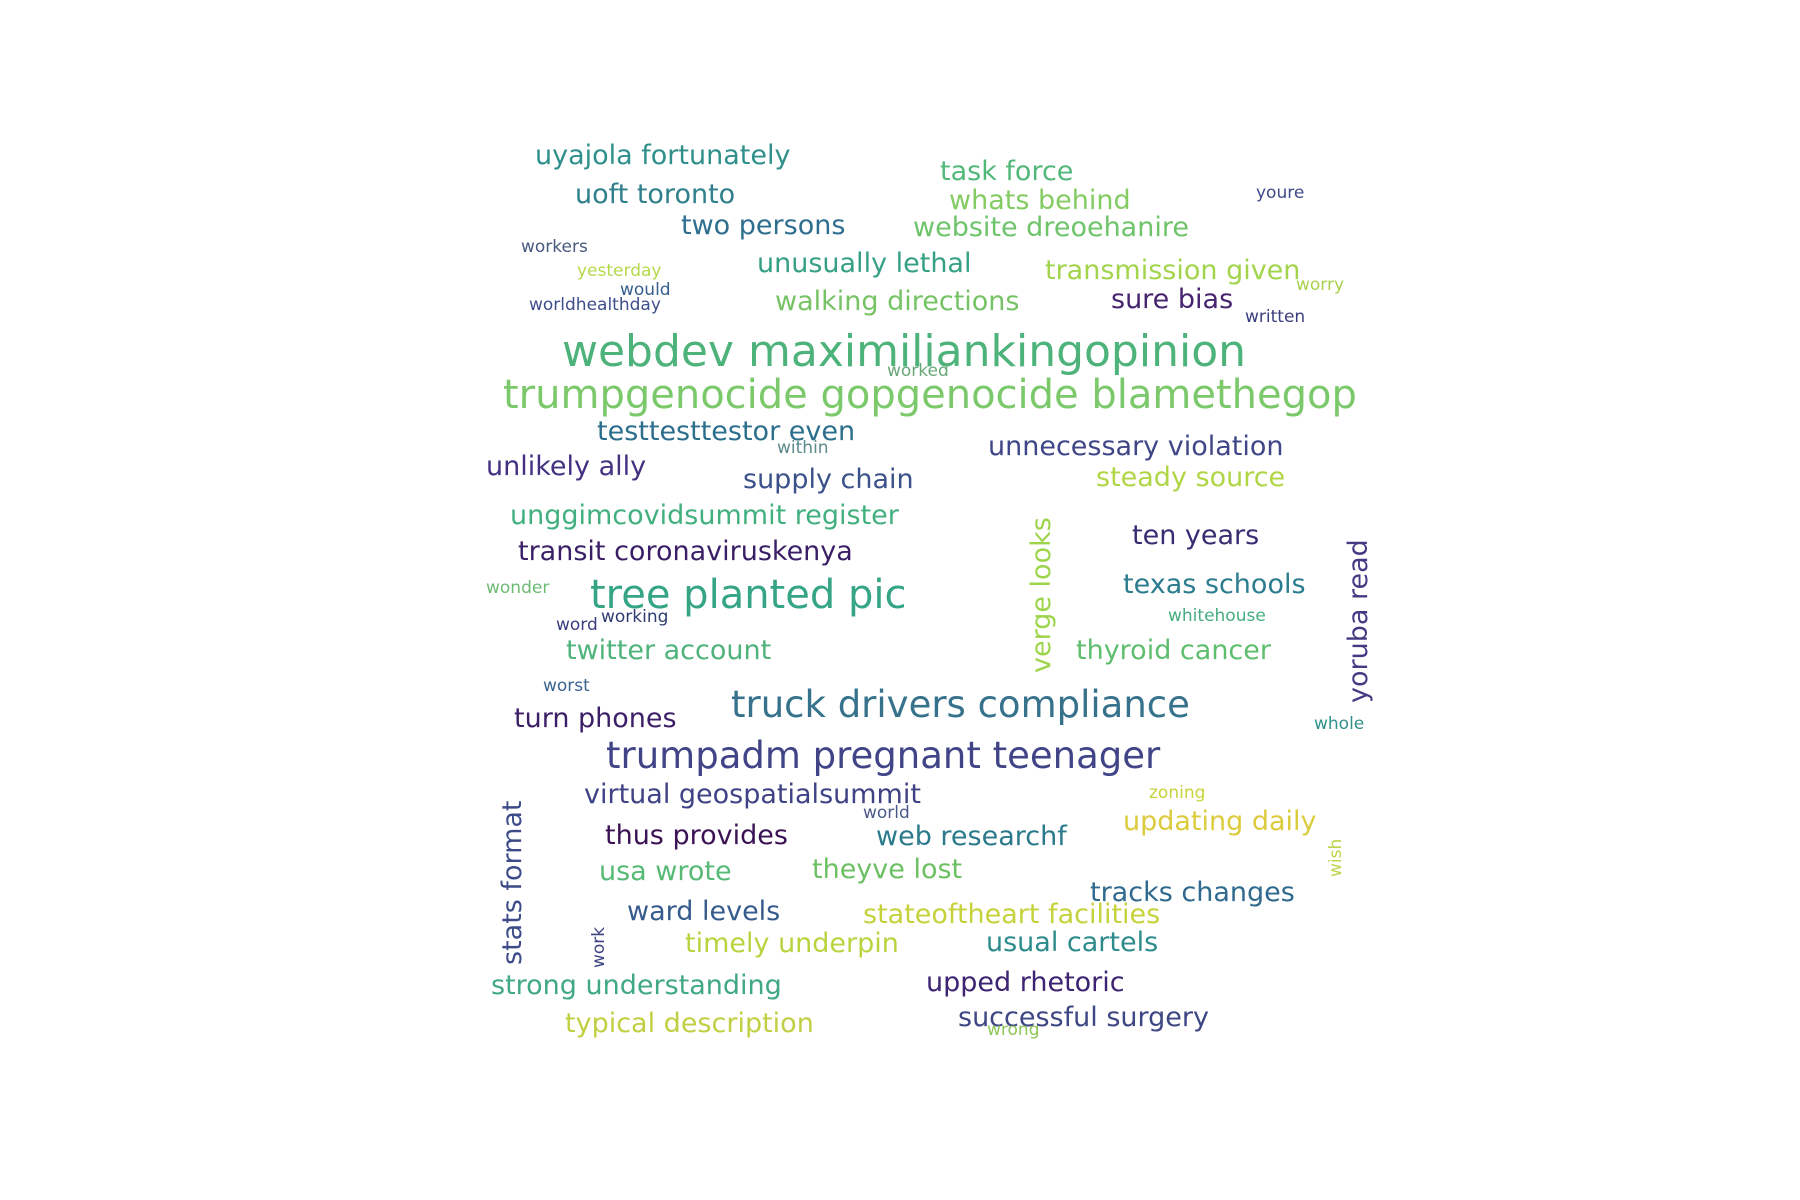  What do you see at coordinates (1280, 193) in the screenshot?
I see `cloud-word: youre` at bounding box center [1280, 193].